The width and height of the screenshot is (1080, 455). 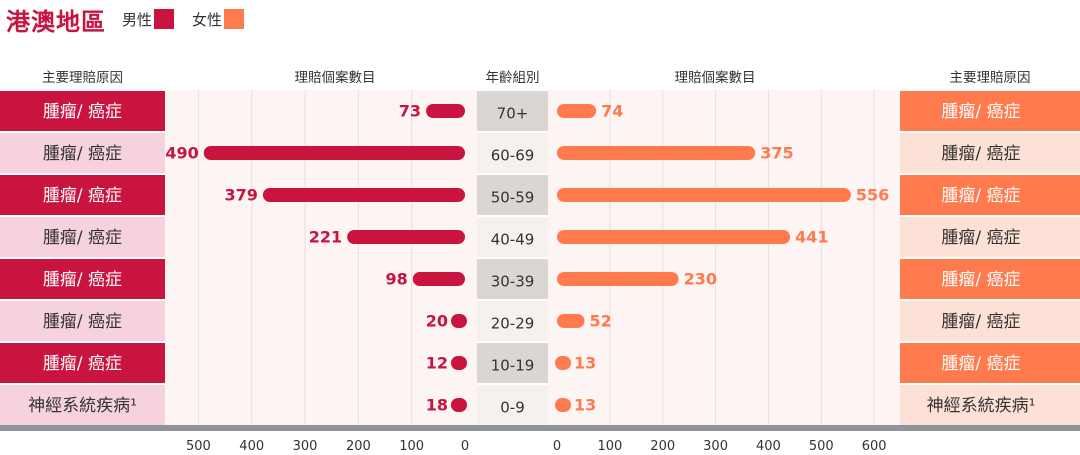 What do you see at coordinates (557, 446) in the screenshot?
I see `right-axis-tick-label: 0` at bounding box center [557, 446].